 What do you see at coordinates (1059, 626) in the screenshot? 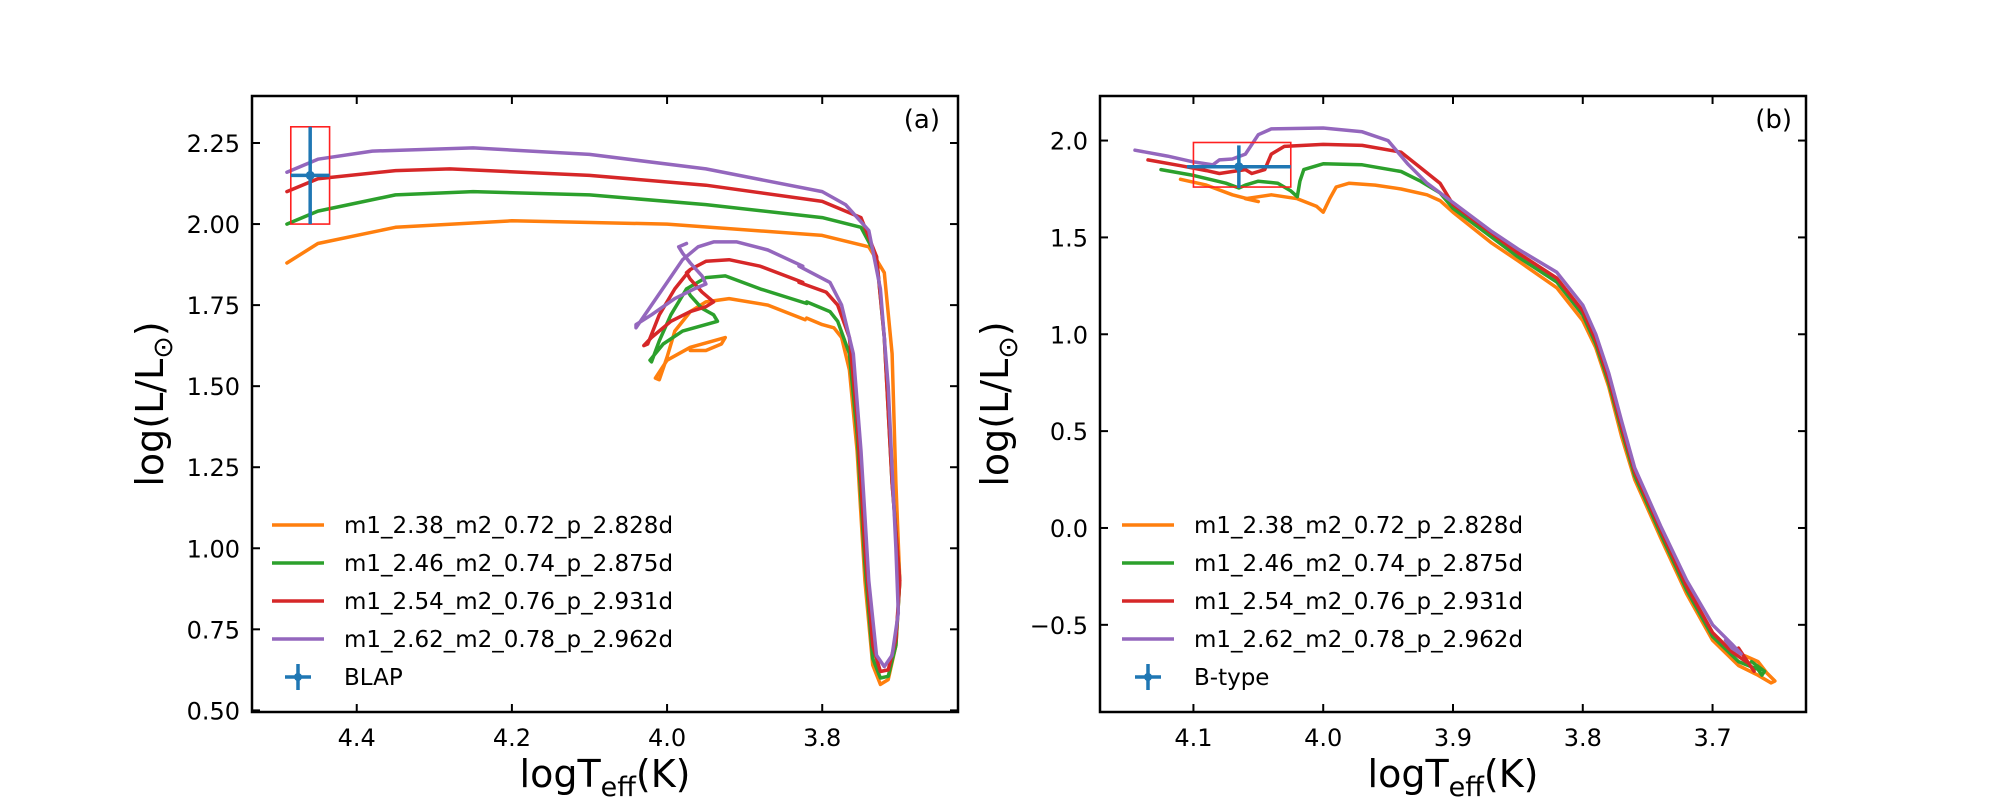
I see `y-tick-label-b: −0.5` at bounding box center [1059, 626].